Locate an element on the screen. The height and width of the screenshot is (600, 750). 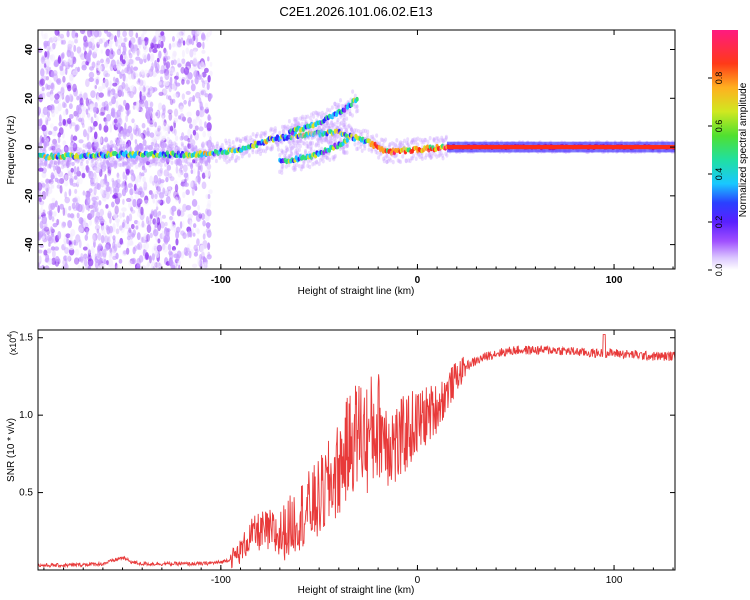
spectrogram-ytick-label: 0 is located at coordinates (29, 147).